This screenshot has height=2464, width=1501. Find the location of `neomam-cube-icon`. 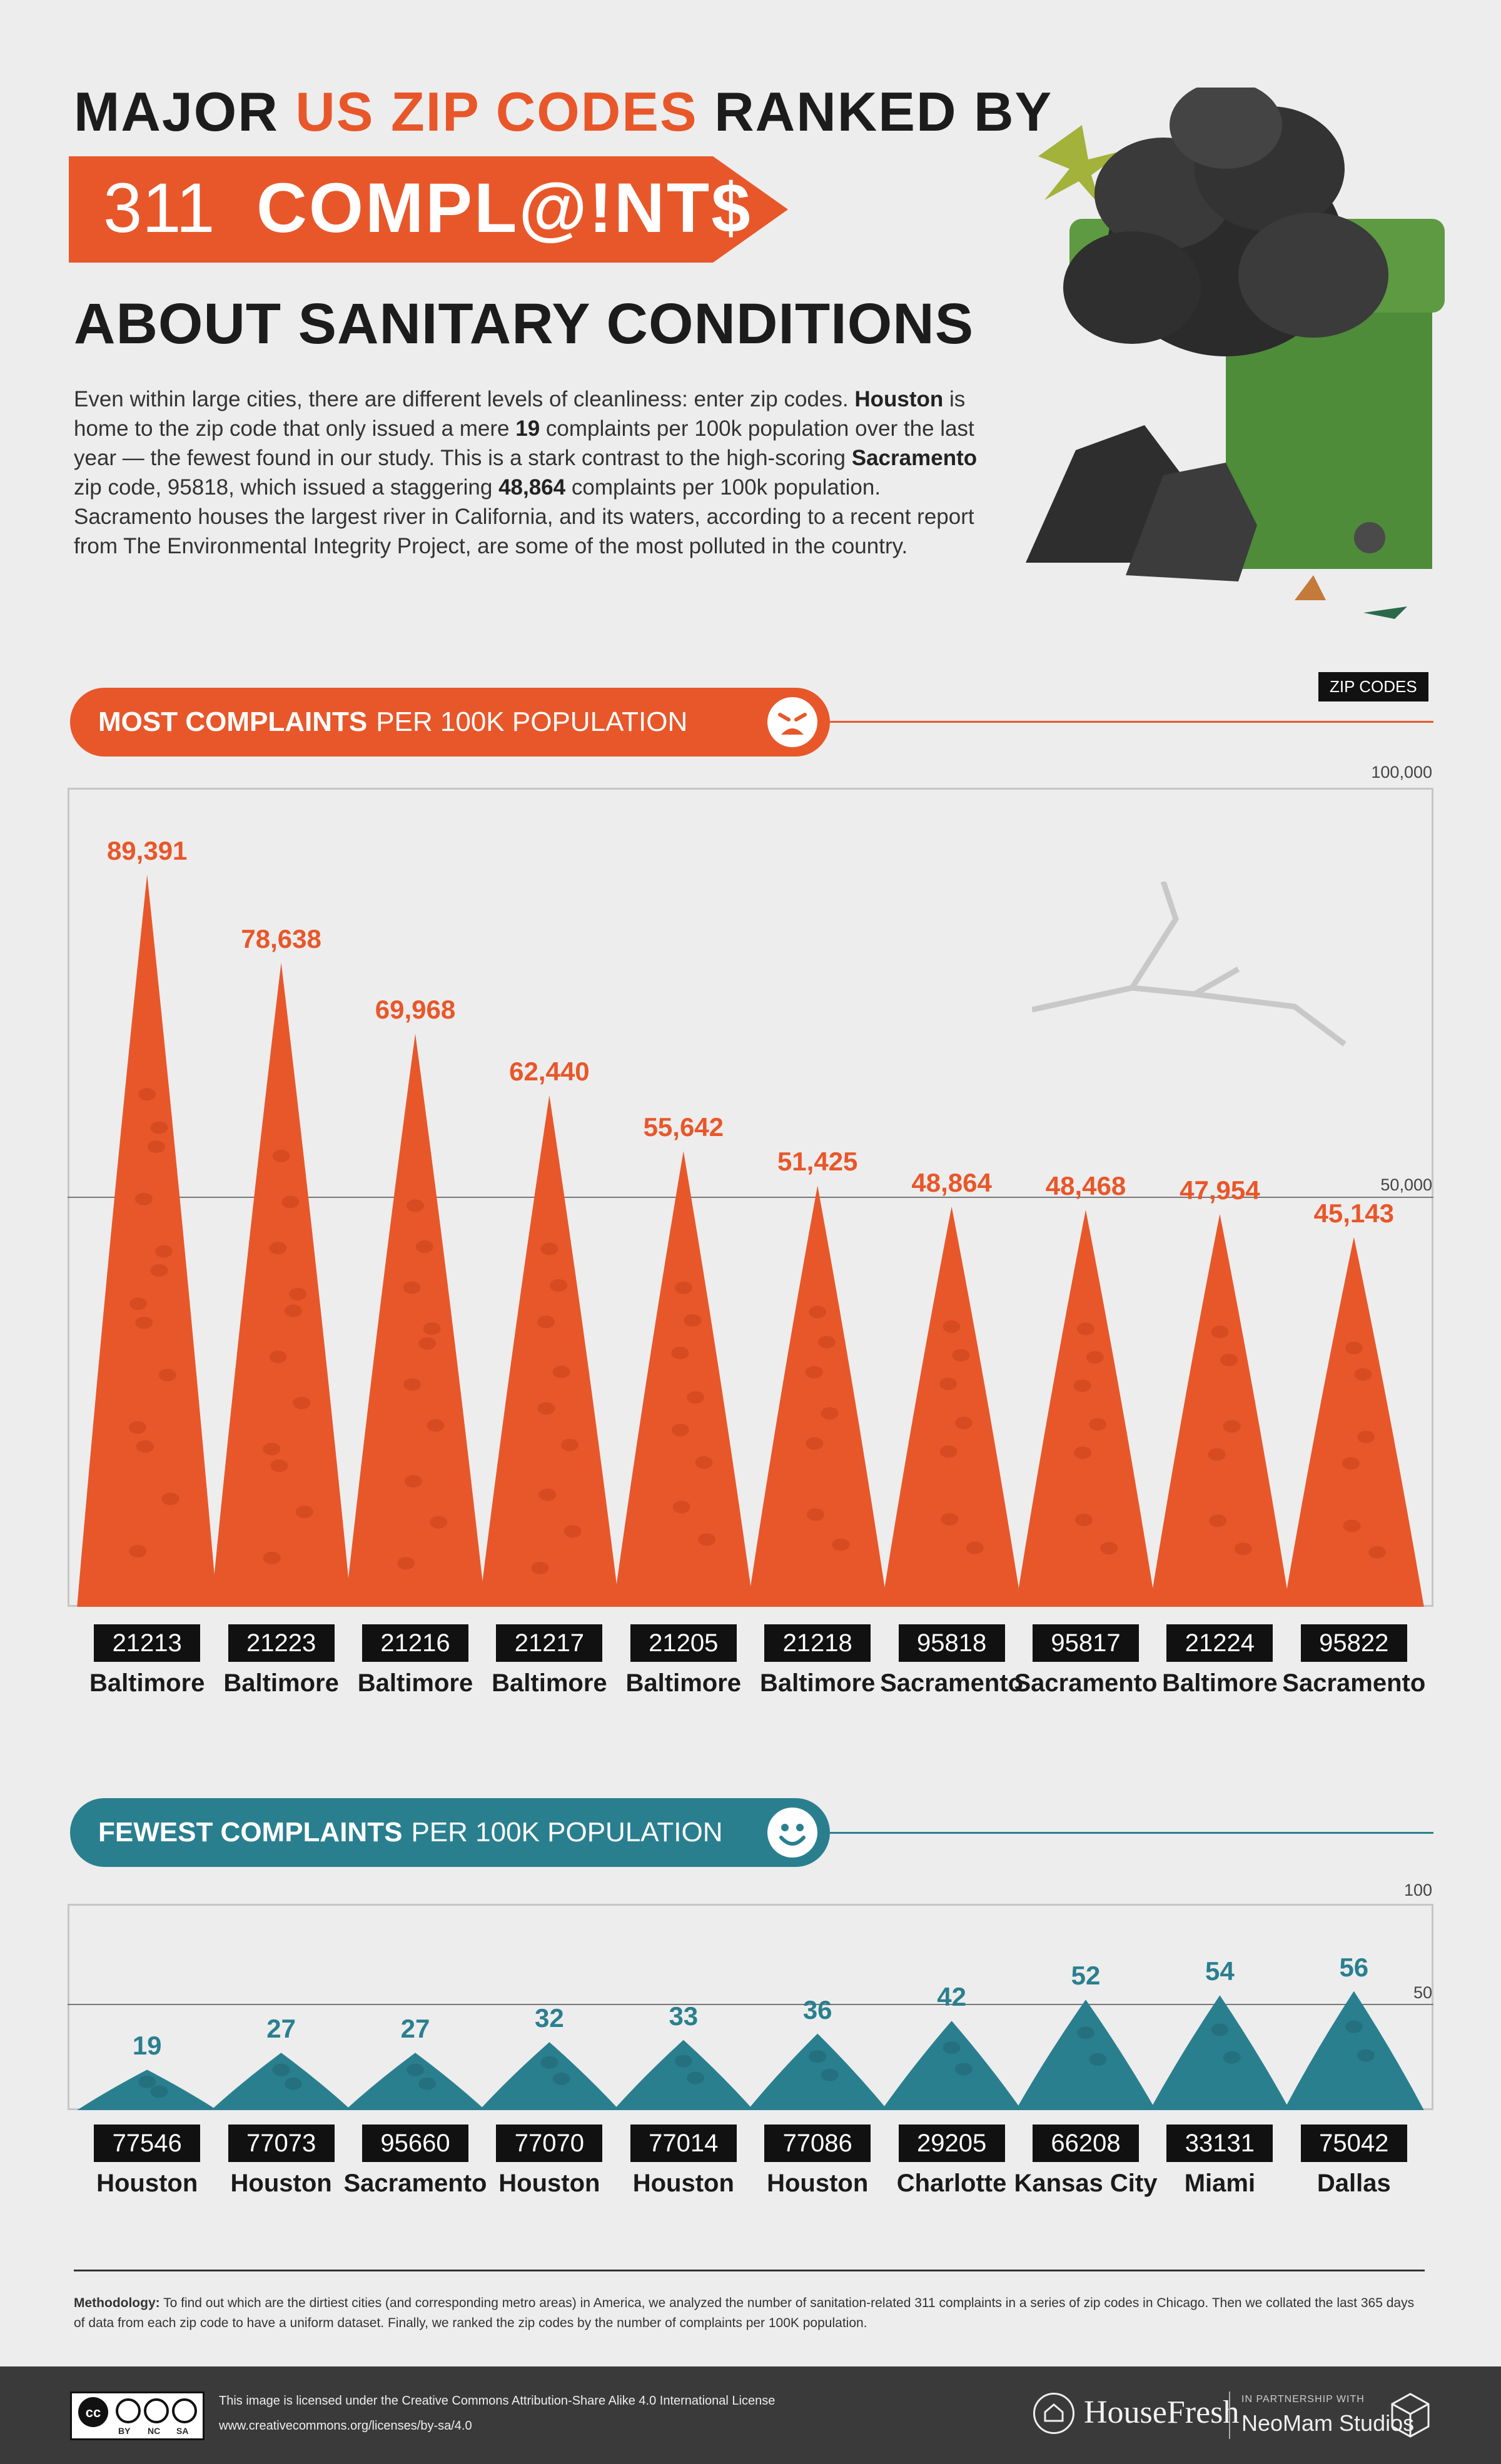

neomam-cube-icon is located at coordinates (1410, 2415).